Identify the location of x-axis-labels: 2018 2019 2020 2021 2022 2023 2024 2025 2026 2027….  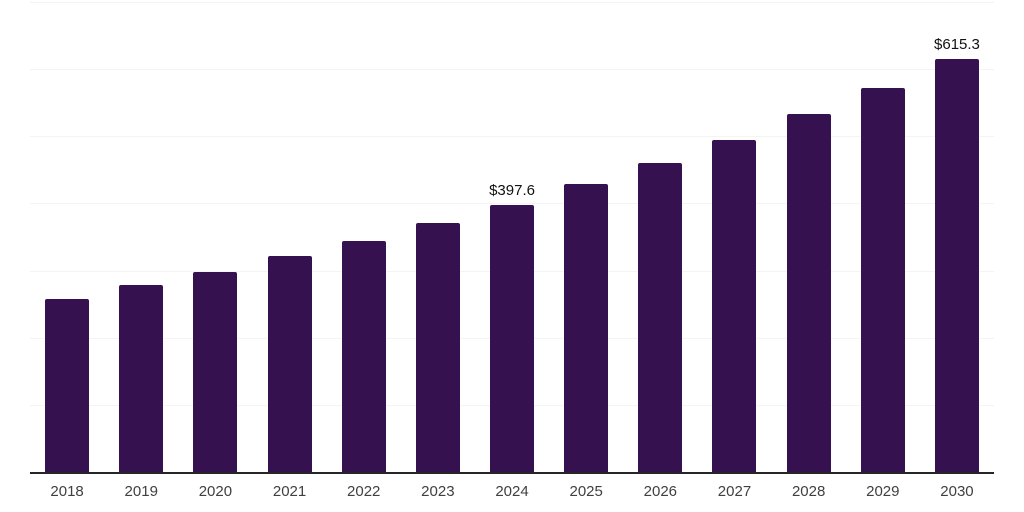
(512, 492).